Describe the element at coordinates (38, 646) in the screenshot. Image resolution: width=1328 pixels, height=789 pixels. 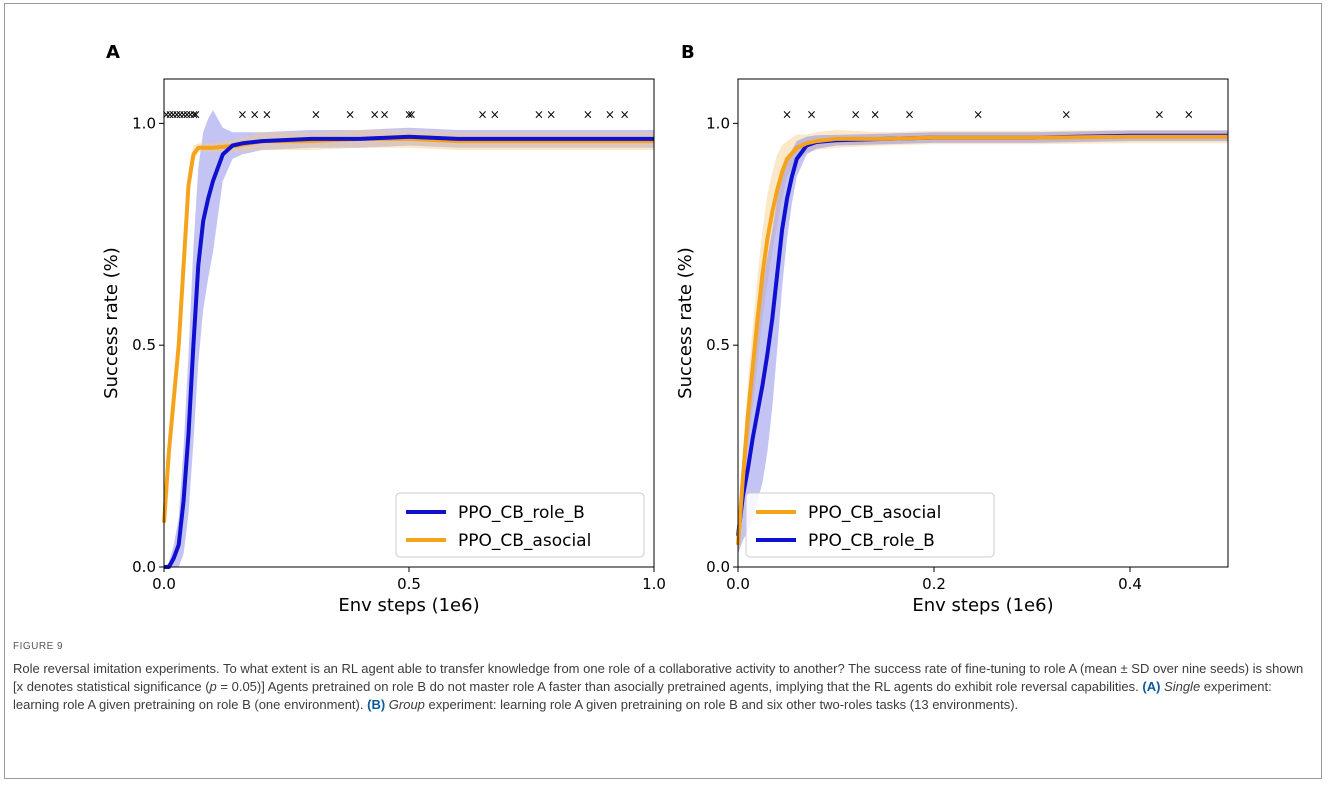
I see `figure-label: FIGURE 9` at that location.